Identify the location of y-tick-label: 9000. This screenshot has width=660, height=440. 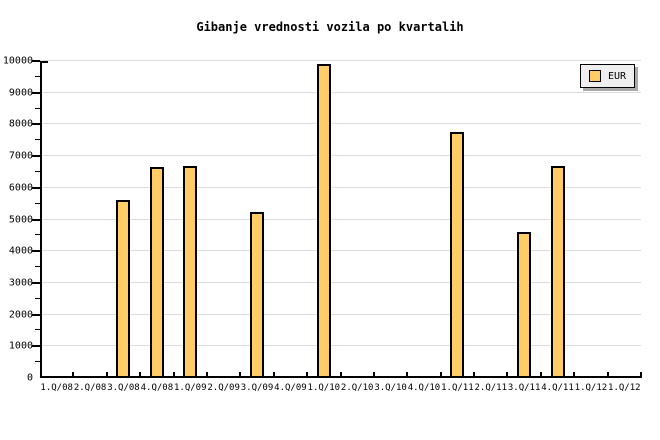
(20, 93).